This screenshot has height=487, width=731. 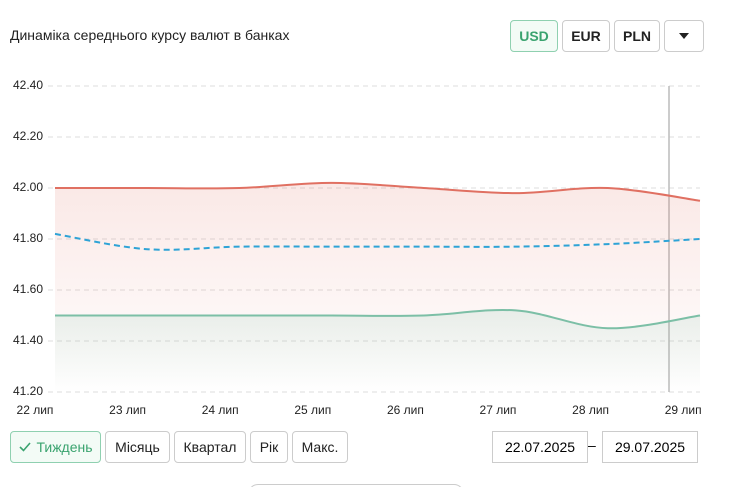 I want to click on x-tick-label: 25 лип, so click(x=312, y=410).